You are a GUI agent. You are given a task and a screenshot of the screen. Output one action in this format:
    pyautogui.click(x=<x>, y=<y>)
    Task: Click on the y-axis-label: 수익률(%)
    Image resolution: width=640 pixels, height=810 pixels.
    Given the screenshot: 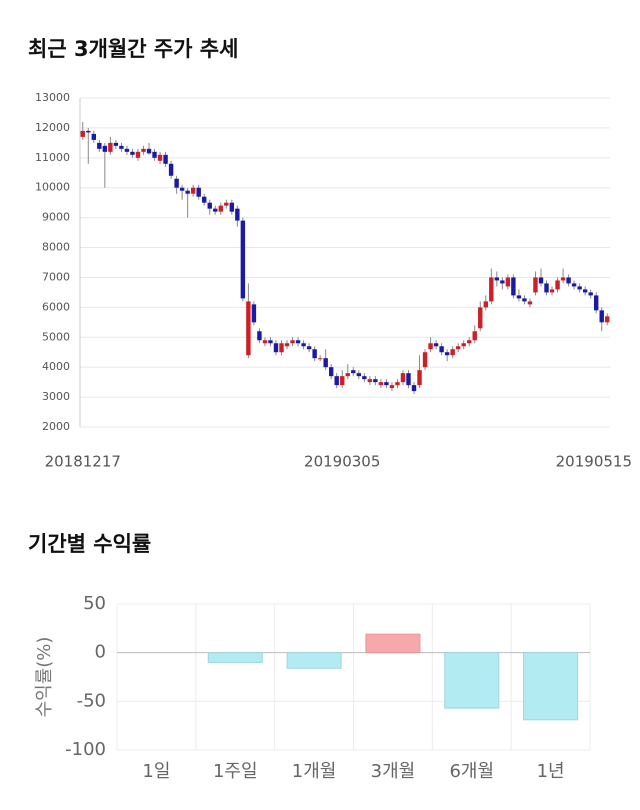 What is the action you would take?
    pyautogui.click(x=44, y=677)
    